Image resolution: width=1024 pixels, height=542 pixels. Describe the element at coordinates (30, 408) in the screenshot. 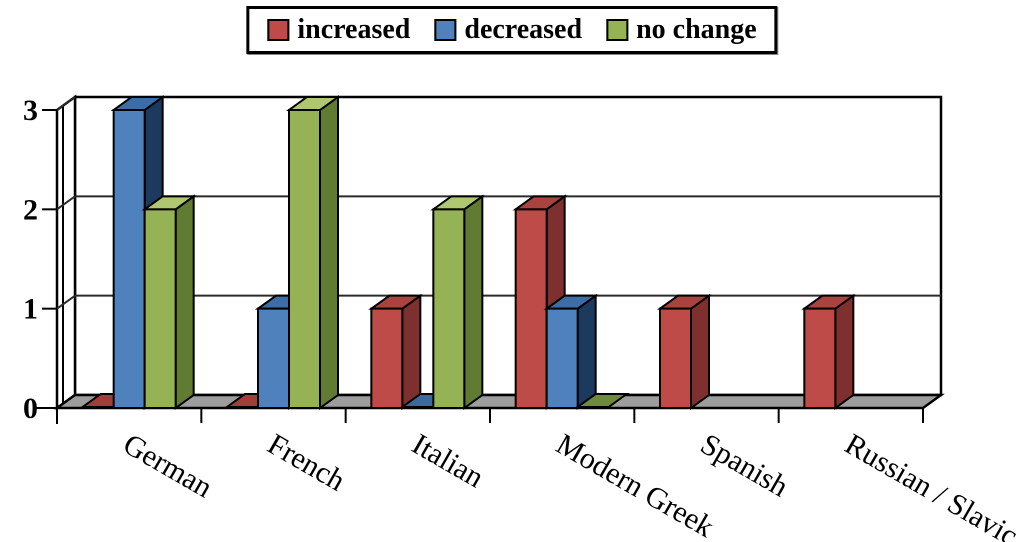

I see `y-axis-label-0: 0` at that location.